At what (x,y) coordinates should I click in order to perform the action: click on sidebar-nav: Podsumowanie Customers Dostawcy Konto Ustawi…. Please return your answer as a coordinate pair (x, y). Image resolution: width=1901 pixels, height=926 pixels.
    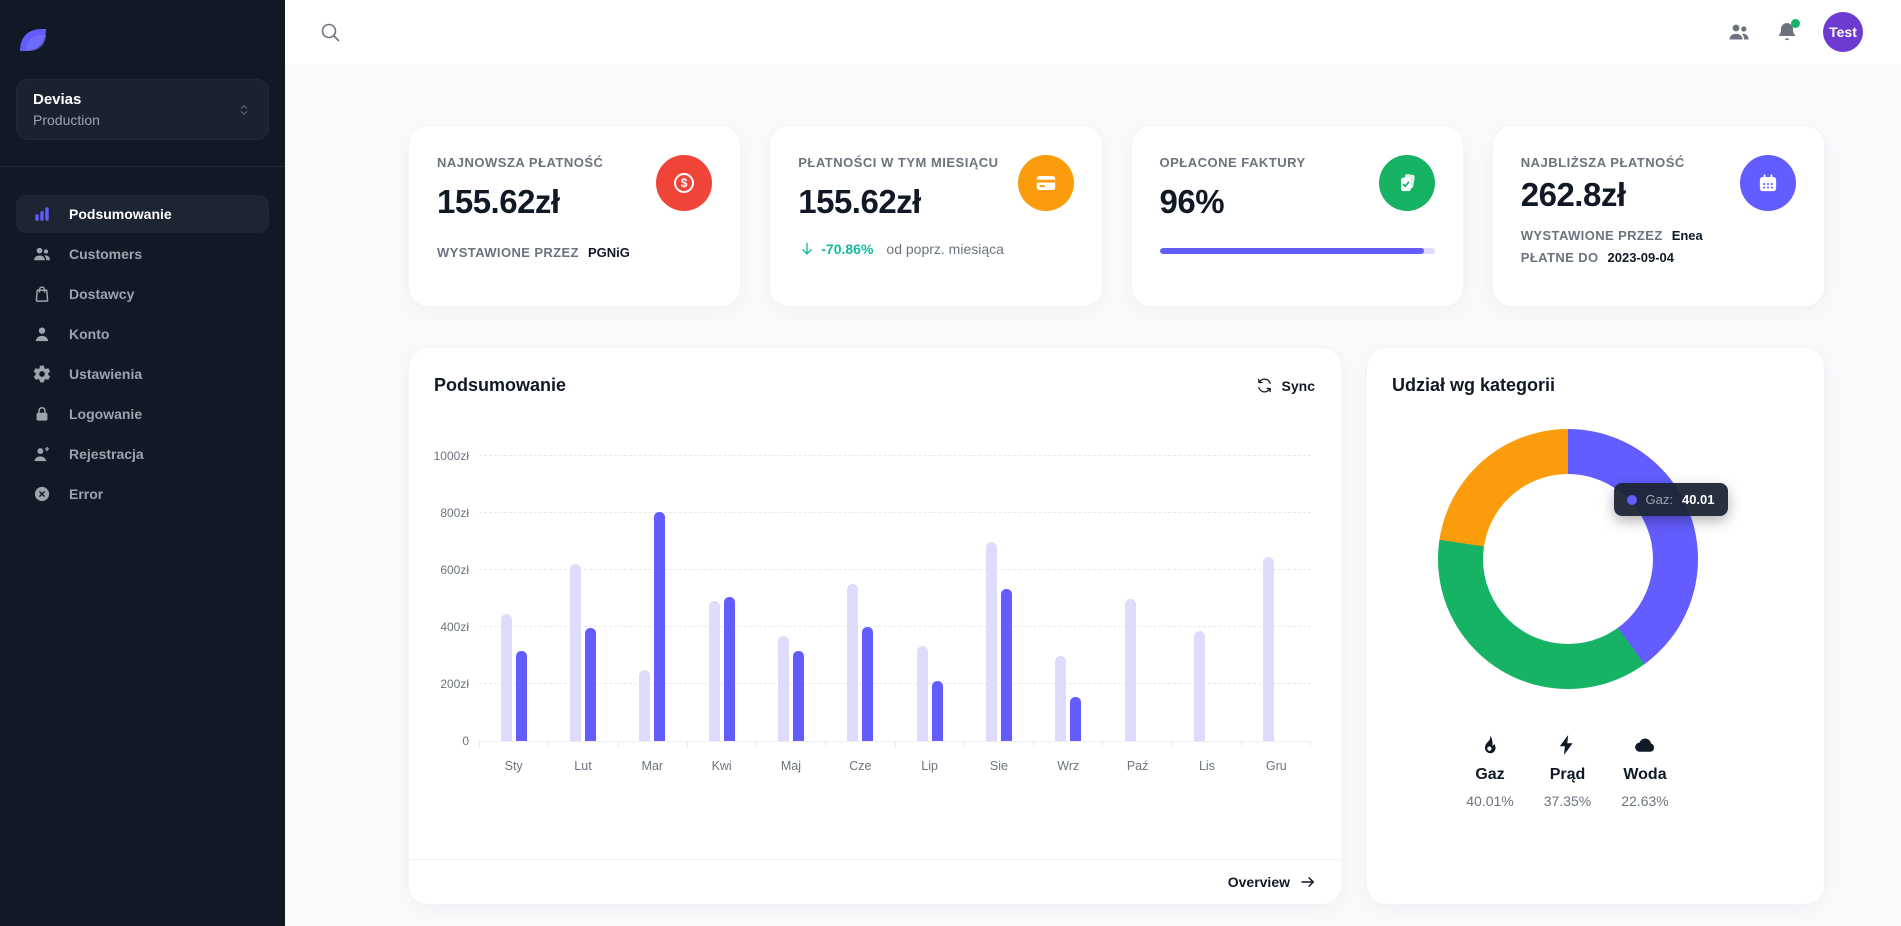
    Looking at the image, I should click on (142, 354).